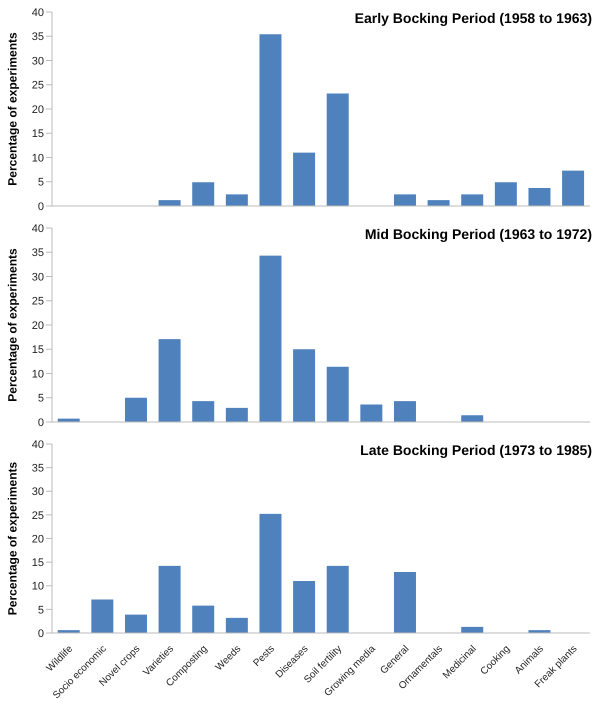 Image resolution: width=598 pixels, height=715 pixels. What do you see at coordinates (478, 234) in the screenshot?
I see `chart-title: Mid Bocking Period (1963 to 1972)` at bounding box center [478, 234].